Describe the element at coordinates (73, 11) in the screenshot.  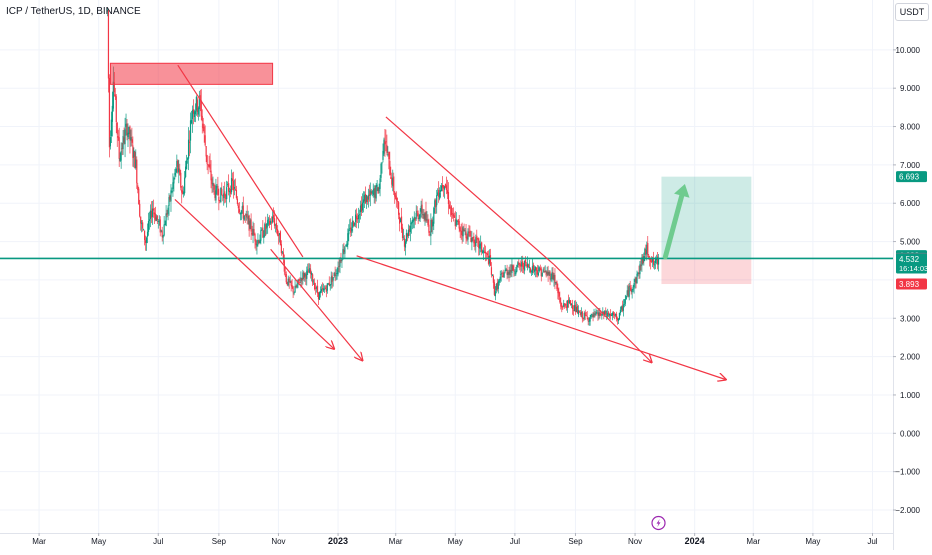
I see `symbol-title: ICP / TetherUS, 1D, BINANCE` at that location.